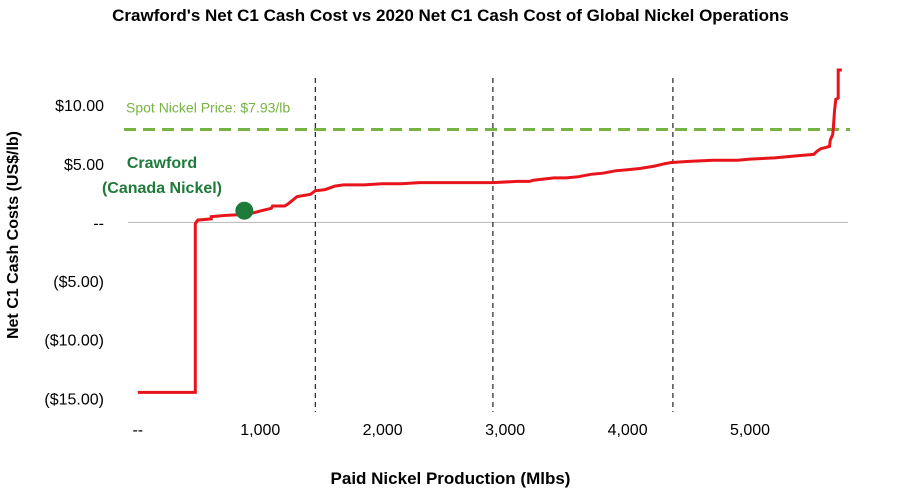 This screenshot has height=502, width=901. I want to click on y-tick-labels: $10.00 $5.00 -- ($5.00) ($10.00) ($15.00), so click(74, 253).